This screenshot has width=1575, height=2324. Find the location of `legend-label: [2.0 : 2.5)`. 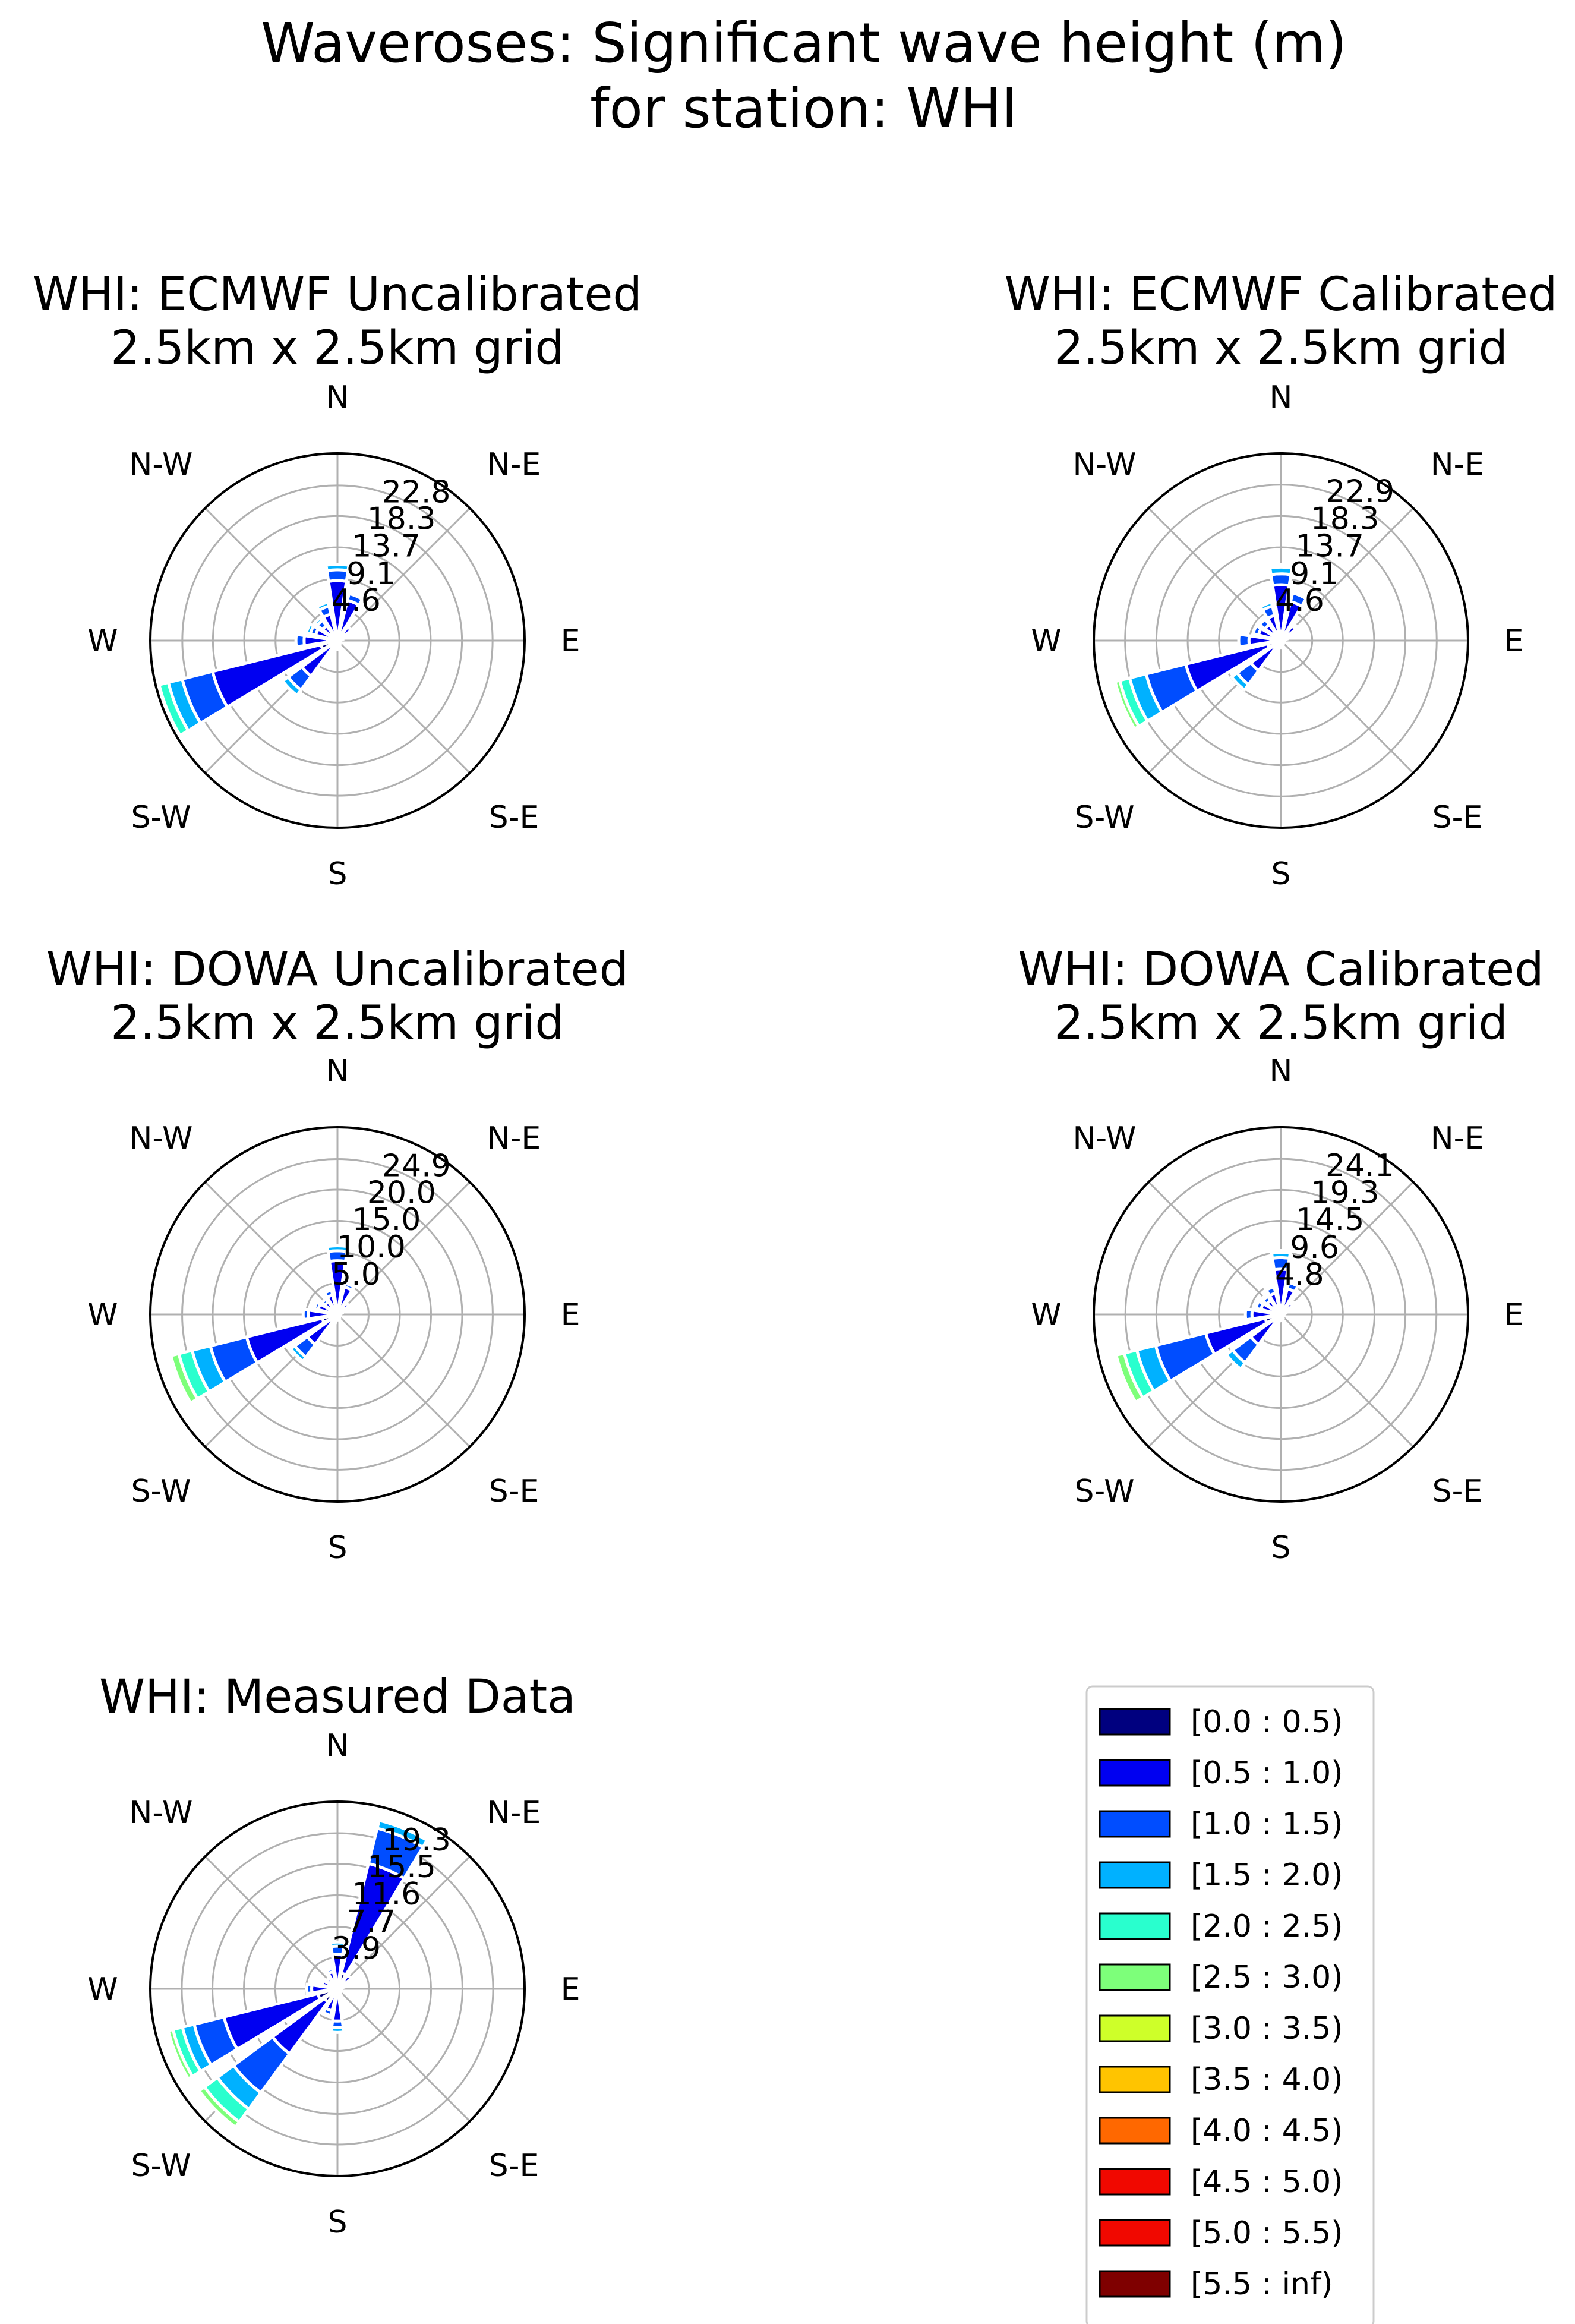

legend-label: [2.0 : 2.5) is located at coordinates (1267, 1926).